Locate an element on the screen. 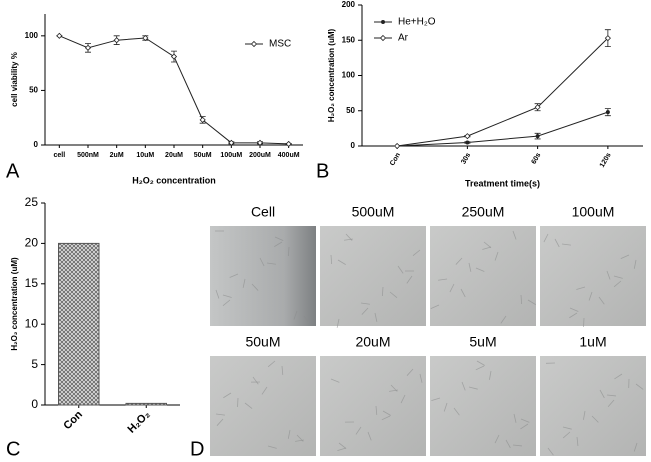 The height and width of the screenshot is (462, 651). y-tick-label: 20 is located at coordinates (32, 243).